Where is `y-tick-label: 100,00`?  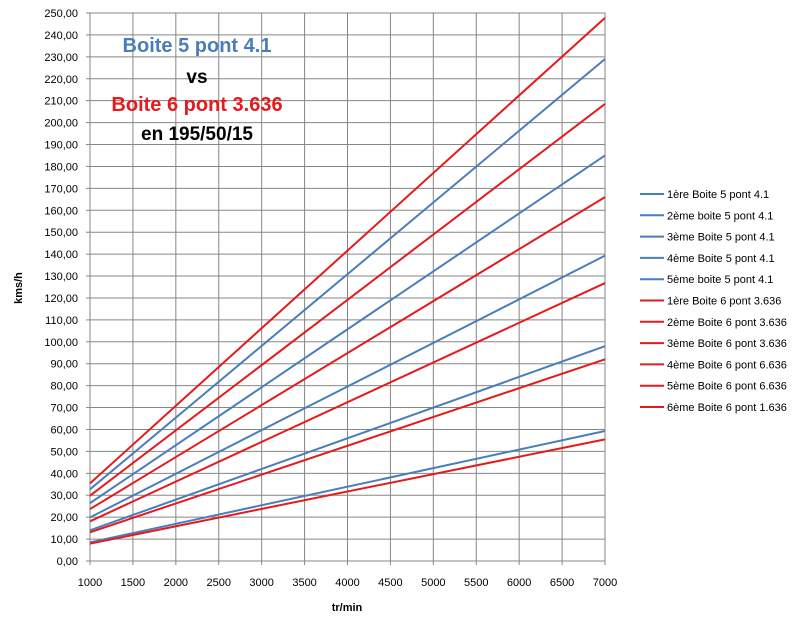 y-tick-label: 100,00 is located at coordinates (61, 343).